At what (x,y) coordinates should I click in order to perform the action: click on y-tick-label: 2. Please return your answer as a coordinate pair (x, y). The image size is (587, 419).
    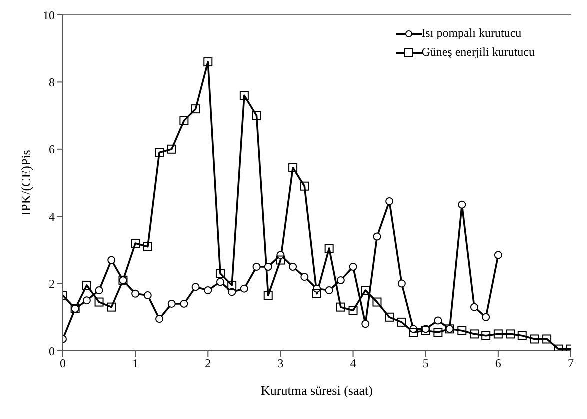
    Looking at the image, I should click on (52, 284).